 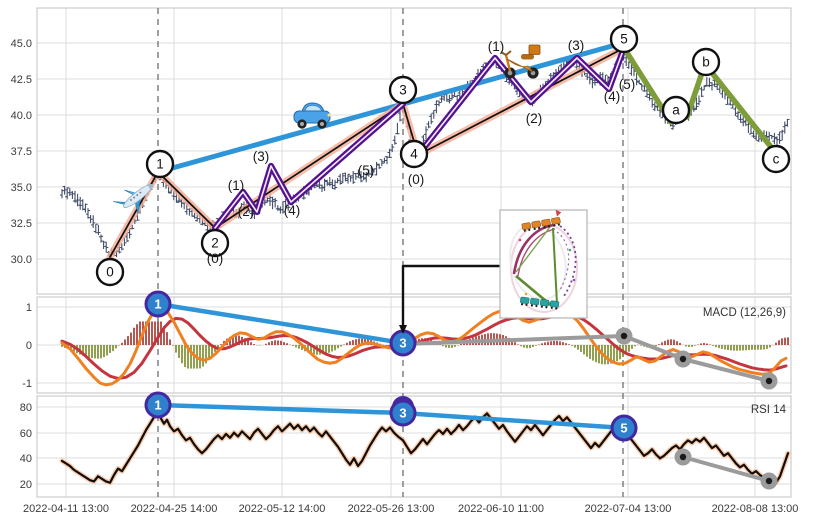 I want to click on inset-train-top, so click(x=541, y=224).